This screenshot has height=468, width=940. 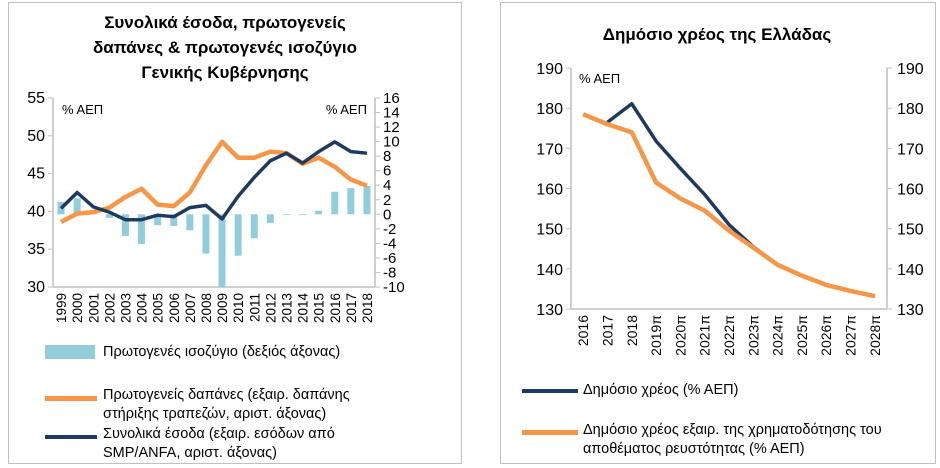 I want to click on left-tick-label: 45, so click(x=36, y=174).